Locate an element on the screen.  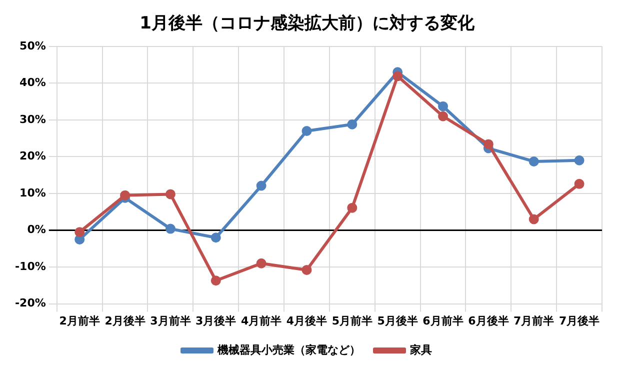
y-tick-label: 20% is located at coordinates (33, 156).